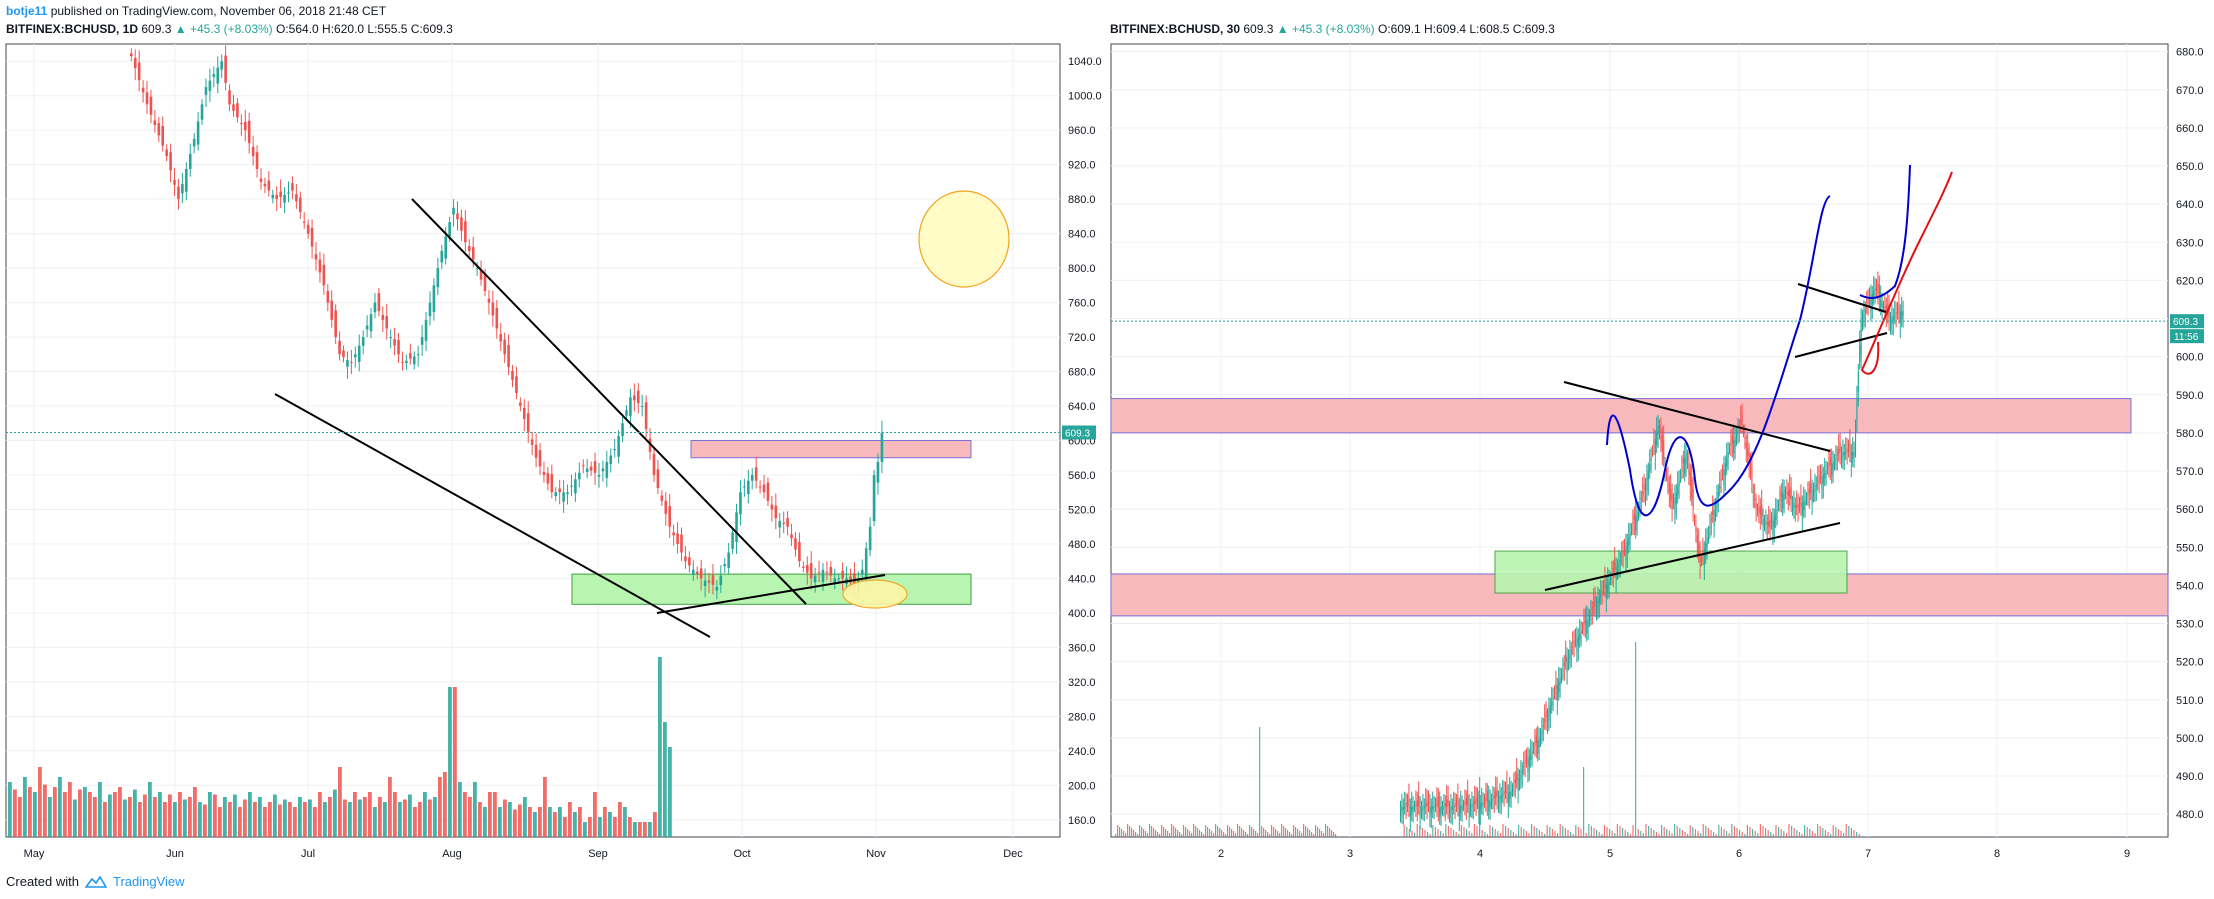 This screenshot has width=2214, height=899. I want to click on daily-price-tick: 440.0, so click(1082, 579).